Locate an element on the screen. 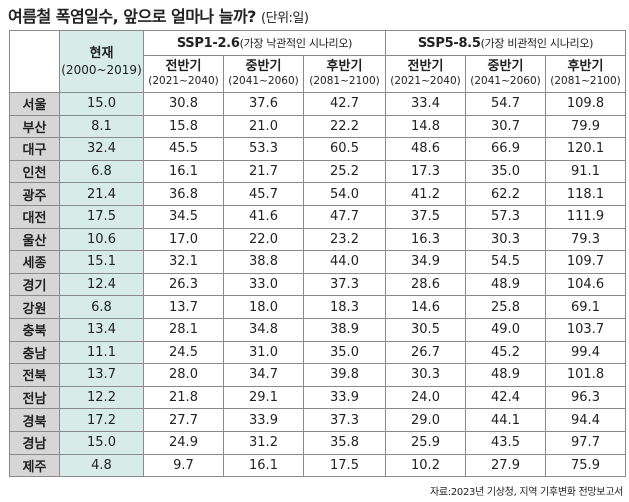  projection-value-cell: 54.0 is located at coordinates (344, 194).